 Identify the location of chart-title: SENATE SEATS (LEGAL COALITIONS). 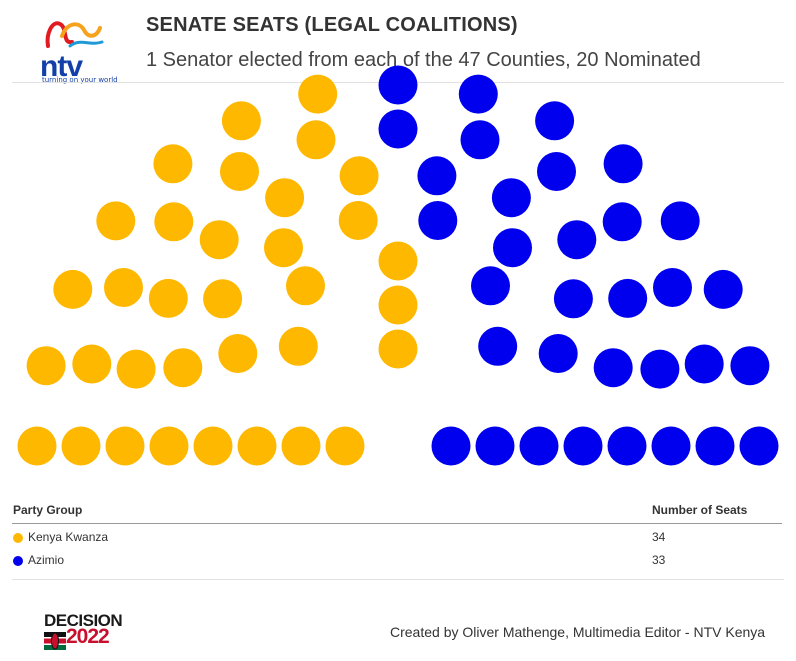
(332, 25).